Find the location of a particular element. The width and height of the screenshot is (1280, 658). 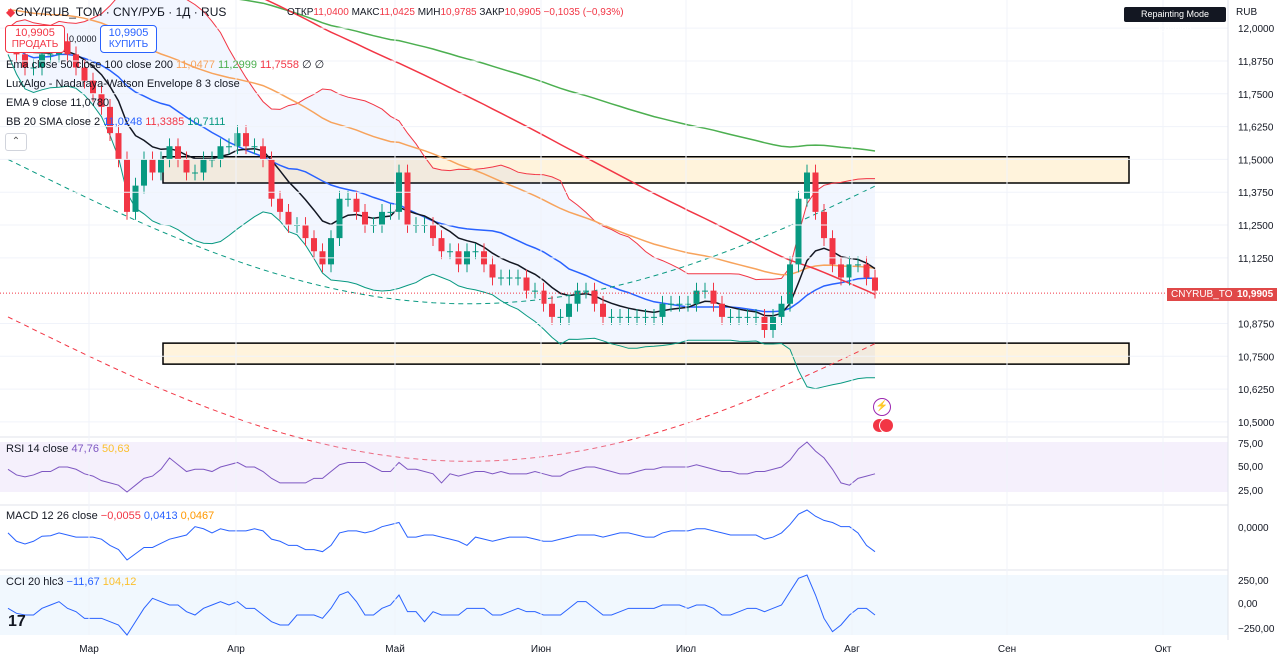

y-tick-label: 12,0000 is located at coordinates (1256, 29).